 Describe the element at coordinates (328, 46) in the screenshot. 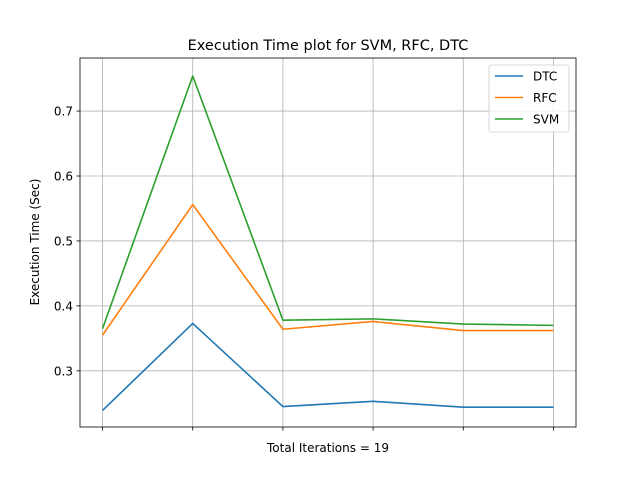

I see `chart-title: Execution Time plot for SVM, RFC, DTC` at that location.